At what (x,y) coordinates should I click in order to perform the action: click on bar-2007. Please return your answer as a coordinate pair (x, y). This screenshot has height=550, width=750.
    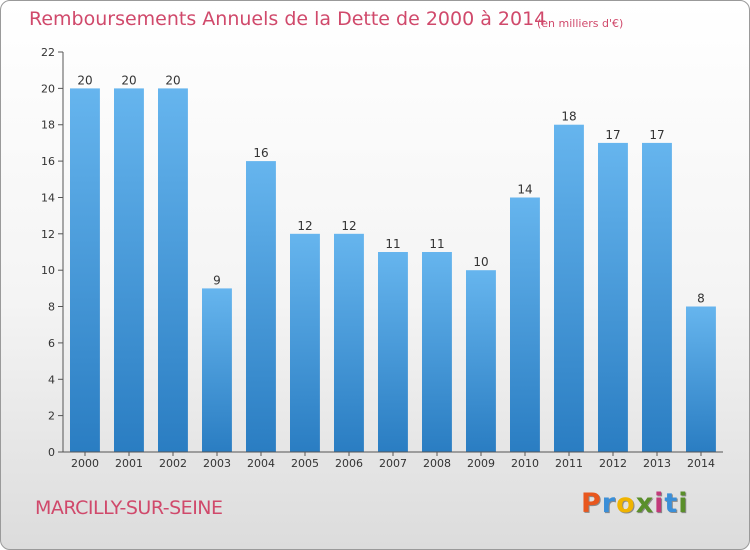
    Looking at the image, I should click on (393, 352).